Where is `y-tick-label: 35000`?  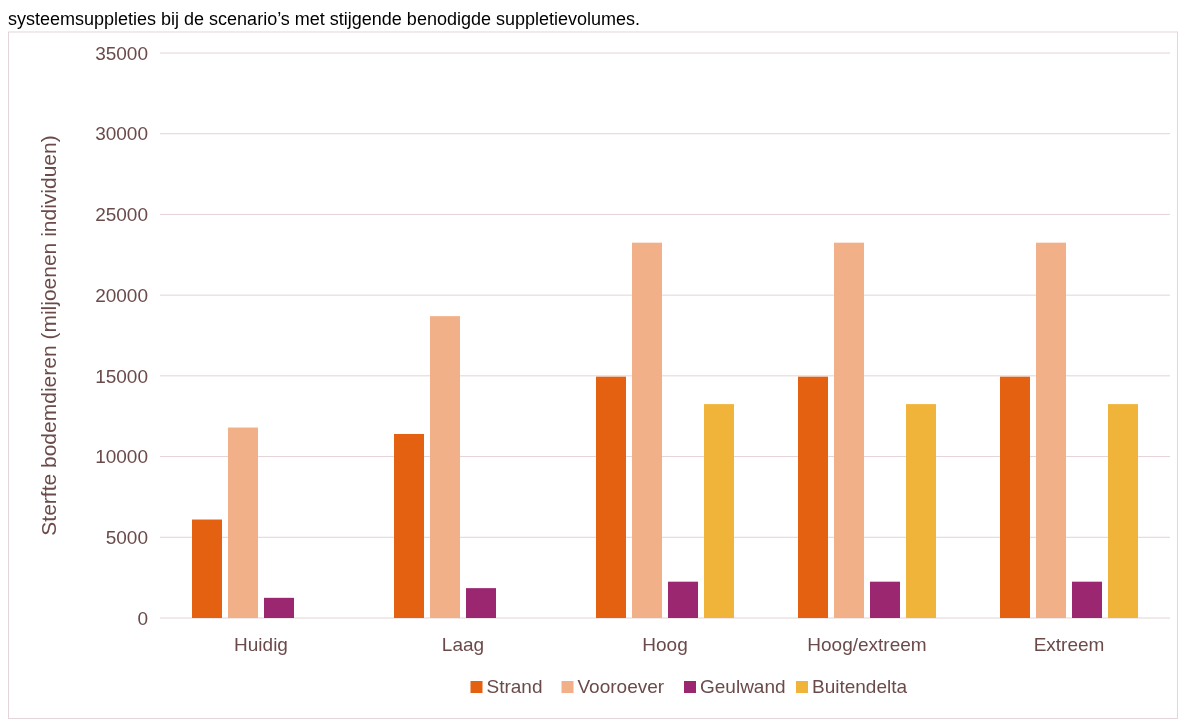
y-tick-label: 35000 is located at coordinates (121, 53).